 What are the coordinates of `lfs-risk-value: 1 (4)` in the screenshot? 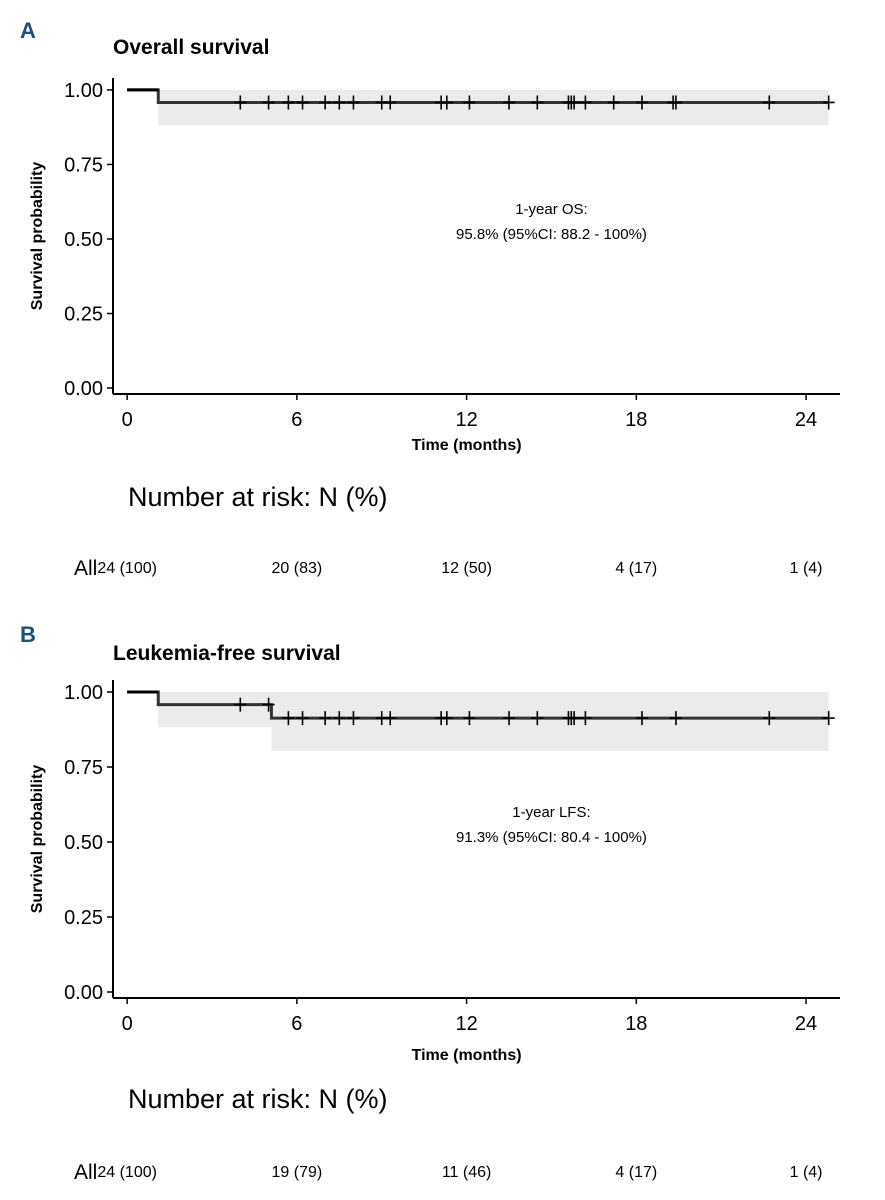 It's located at (806, 1172).